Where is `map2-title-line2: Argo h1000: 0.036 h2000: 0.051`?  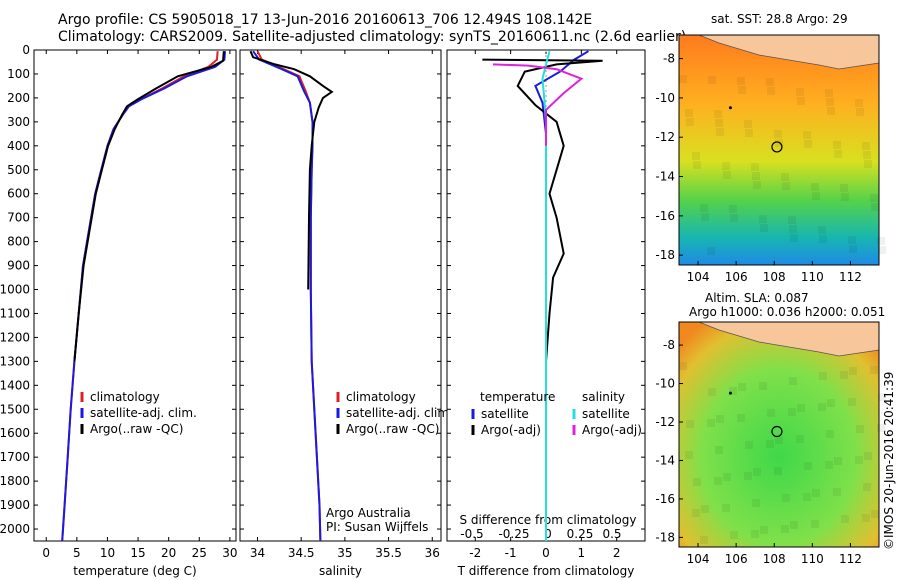 map2-title-line2: Argo h1000: 0.036 h2000: 0.051 is located at coordinates (787, 312).